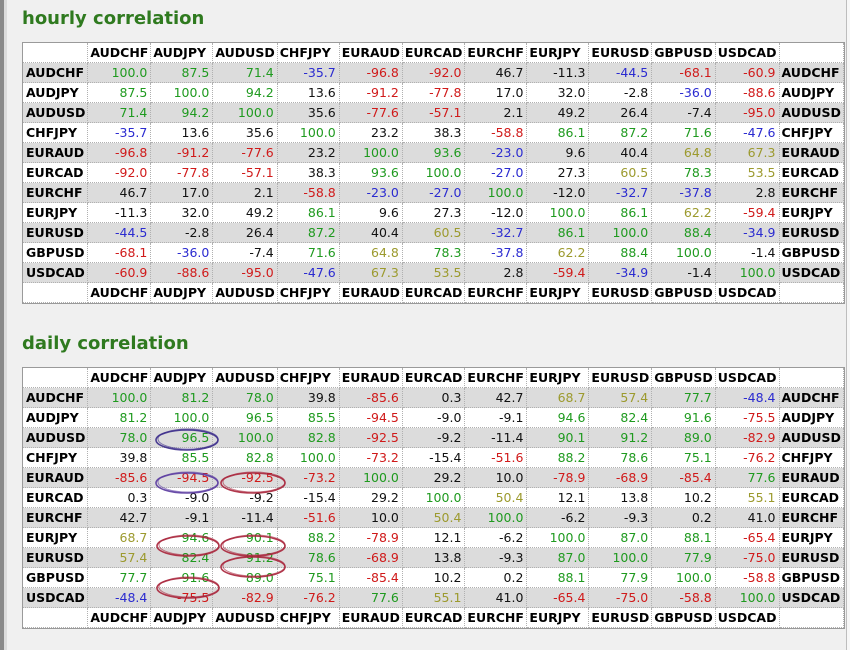 Image resolution: width=850 pixels, height=650 pixels. I want to click on correlation-cell: 78.0, so click(120, 438).